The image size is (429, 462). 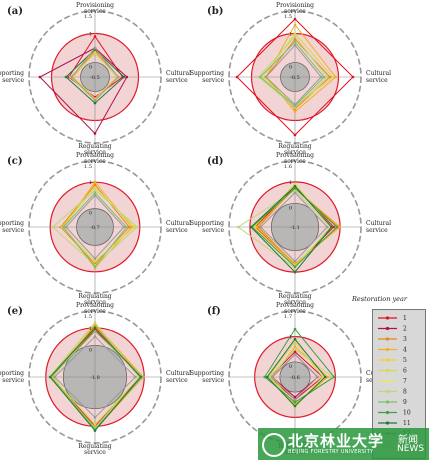 I want to click on legend-label-11: 11, so click(x=407, y=423).